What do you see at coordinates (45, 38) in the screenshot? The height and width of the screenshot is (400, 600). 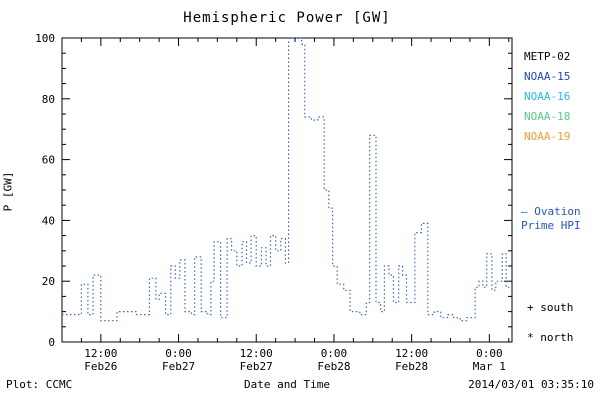 I see `y-tick-label: 100` at bounding box center [45, 38].